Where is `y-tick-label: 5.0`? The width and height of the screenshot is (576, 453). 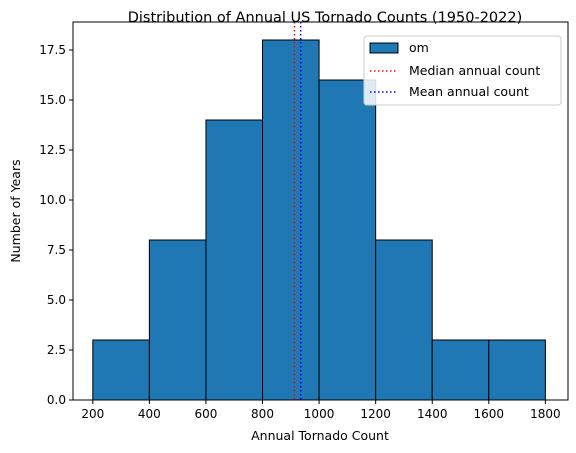 y-tick-label: 5.0 is located at coordinates (56, 300).